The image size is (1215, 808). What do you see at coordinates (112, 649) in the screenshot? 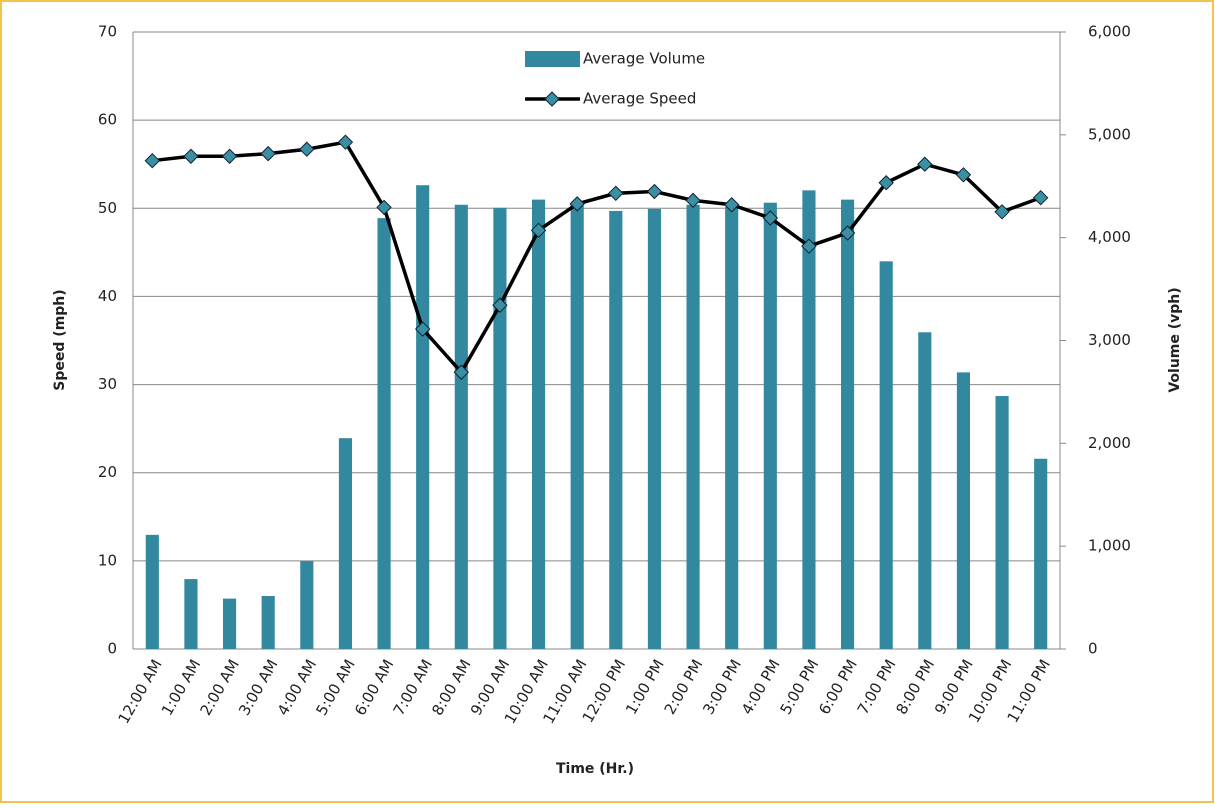
I see `y-tick-label: 0` at bounding box center [112, 649].